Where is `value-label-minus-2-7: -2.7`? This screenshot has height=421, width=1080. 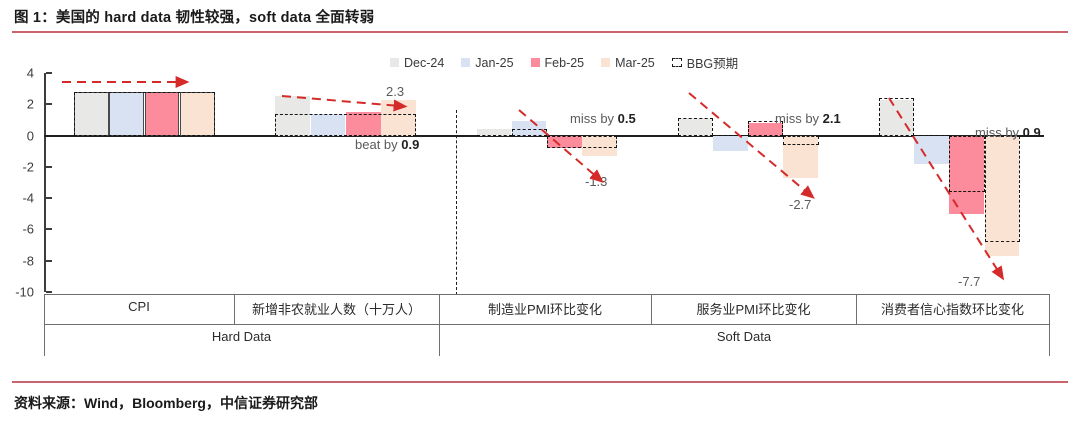
value-label-minus-2-7: -2.7 is located at coordinates (800, 204).